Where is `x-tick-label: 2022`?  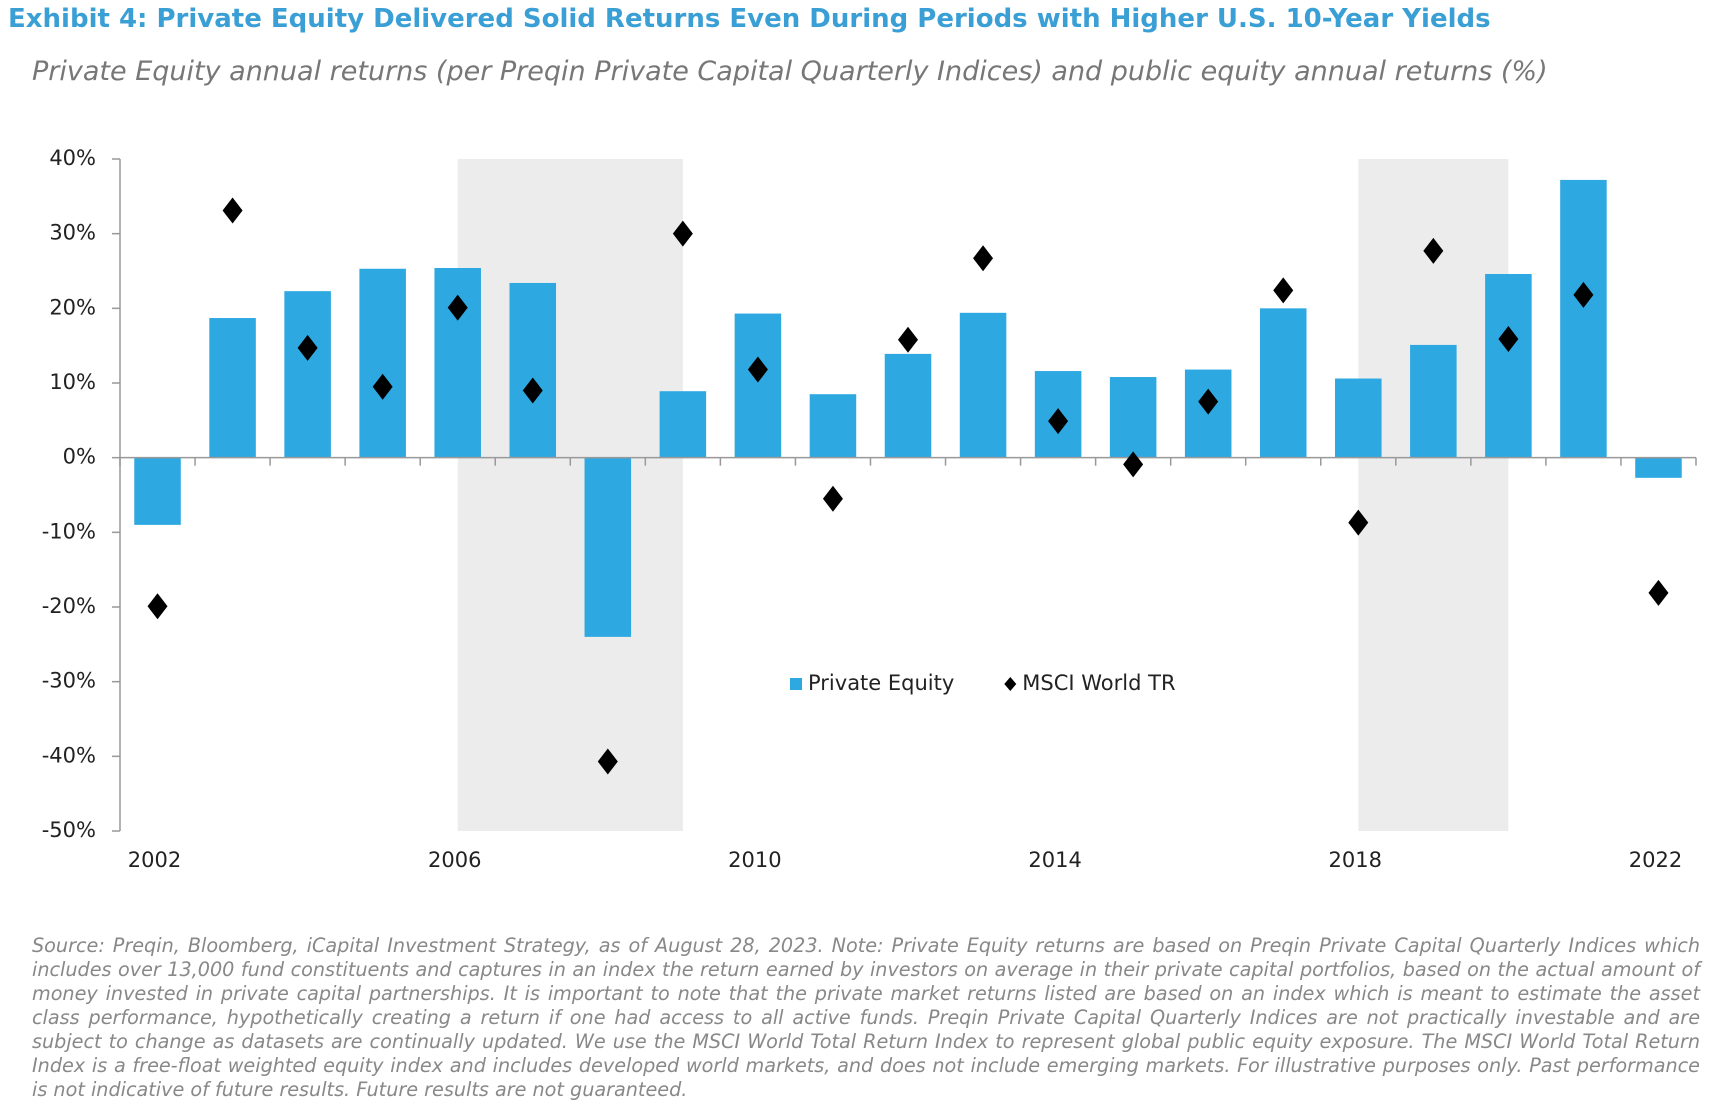
x-tick-label: 2022 is located at coordinates (1655, 860).